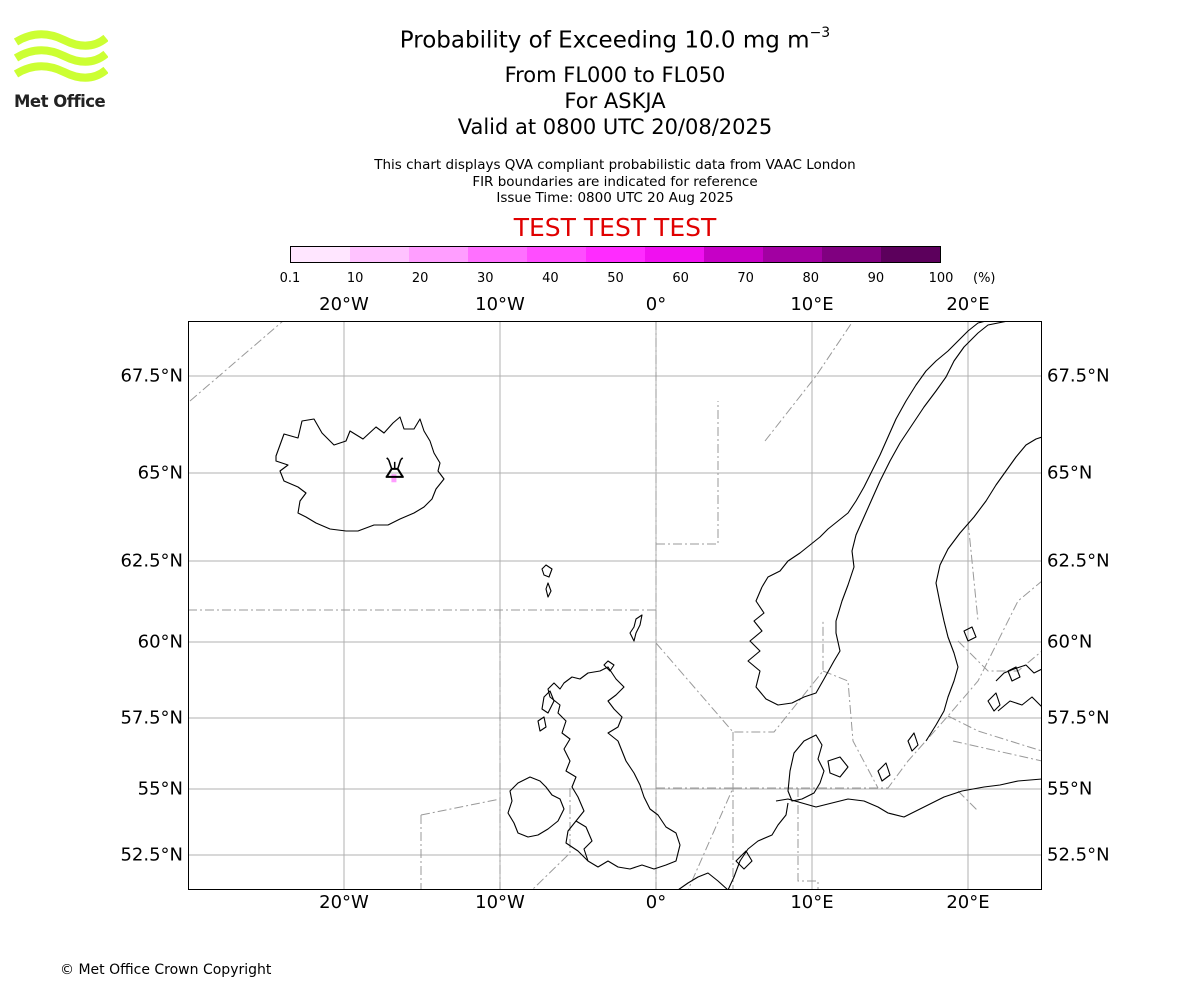 This screenshot has width=1200, height=1000. What do you see at coordinates (984, 278) in the screenshot?
I see `colorbar-unit: (%)` at bounding box center [984, 278].